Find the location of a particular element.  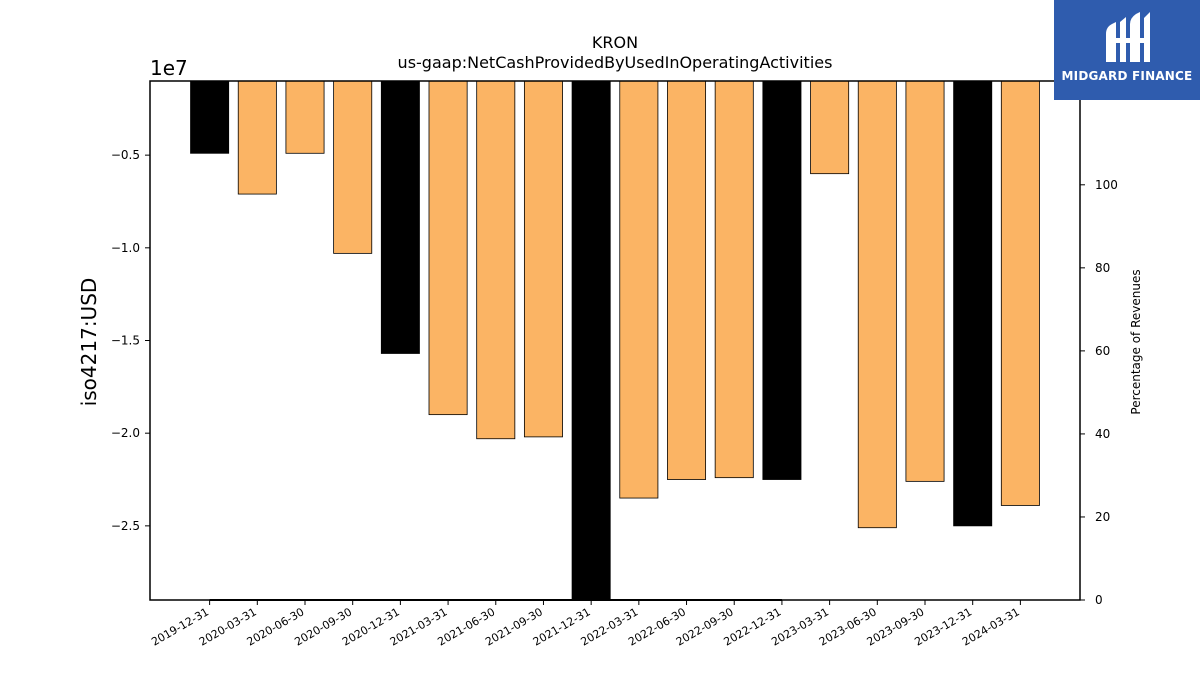

midgard-finance-logo: MIDGARD FINANCE is located at coordinates (1127, 50).